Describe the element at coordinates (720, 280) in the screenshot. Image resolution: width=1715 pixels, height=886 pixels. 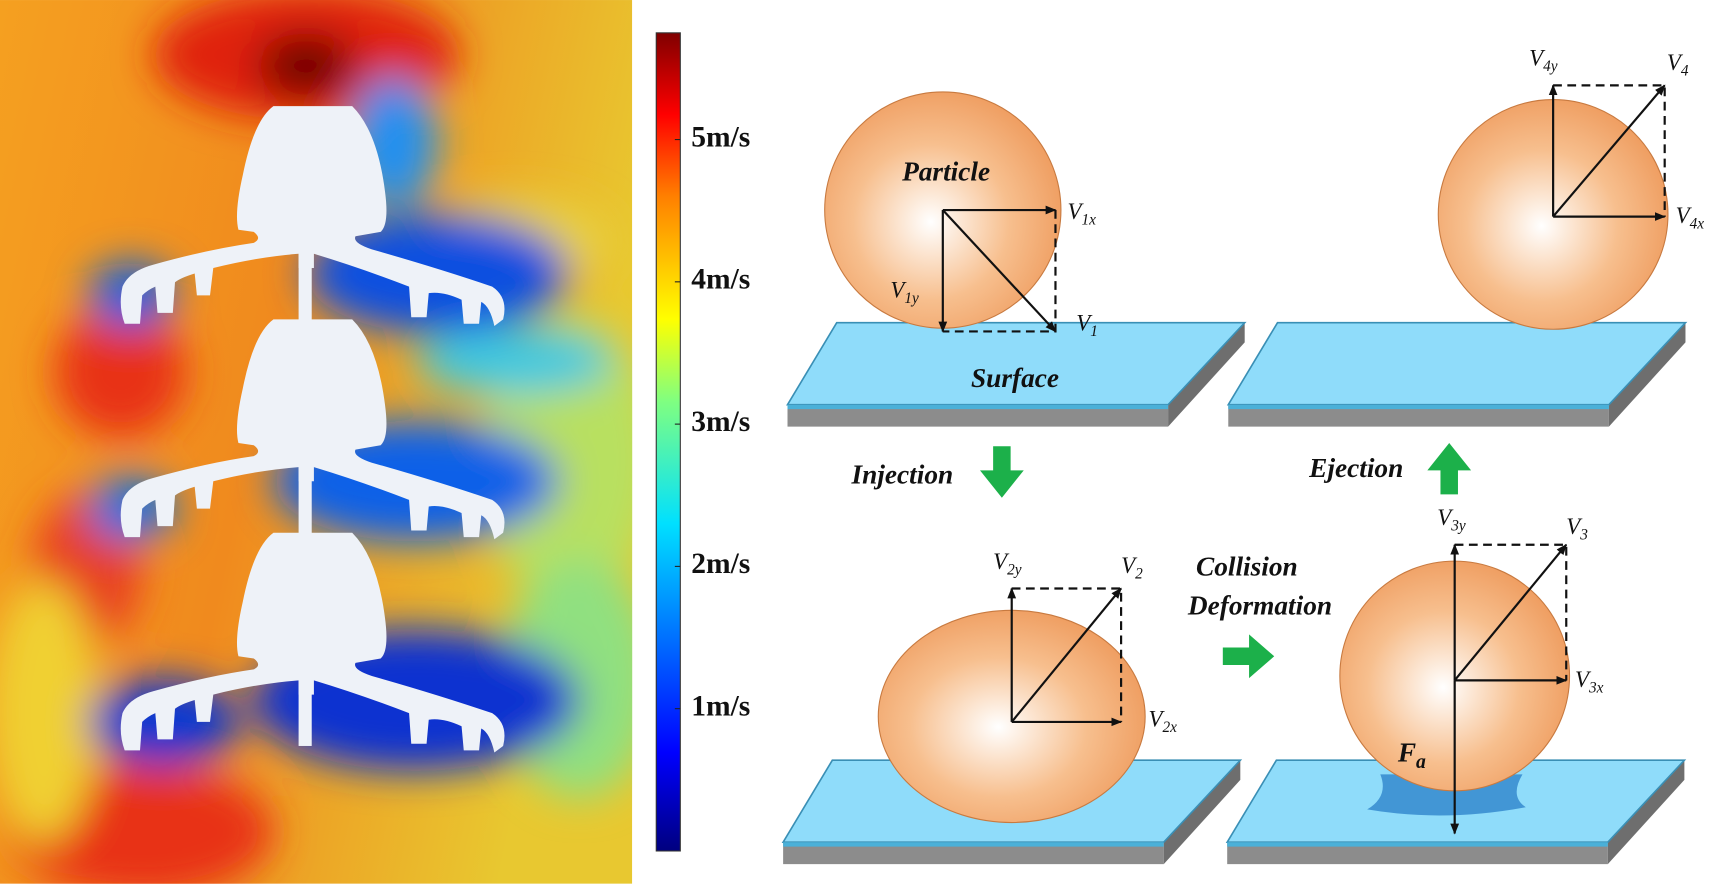
I see `colorbar-tick-label: 4m/s` at that location.